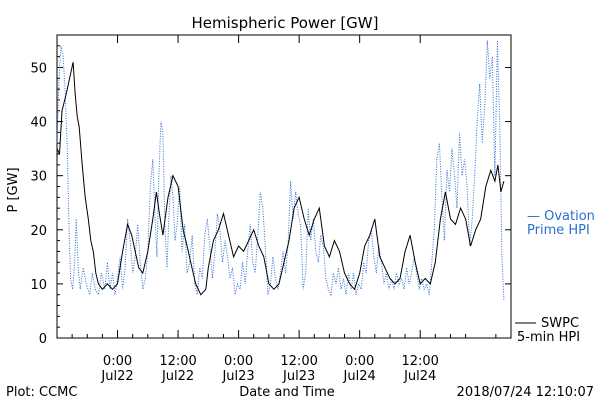 The height and width of the screenshot is (400, 600). I want to click on legend-swpc-line2: 5-min HPI, so click(548, 337).